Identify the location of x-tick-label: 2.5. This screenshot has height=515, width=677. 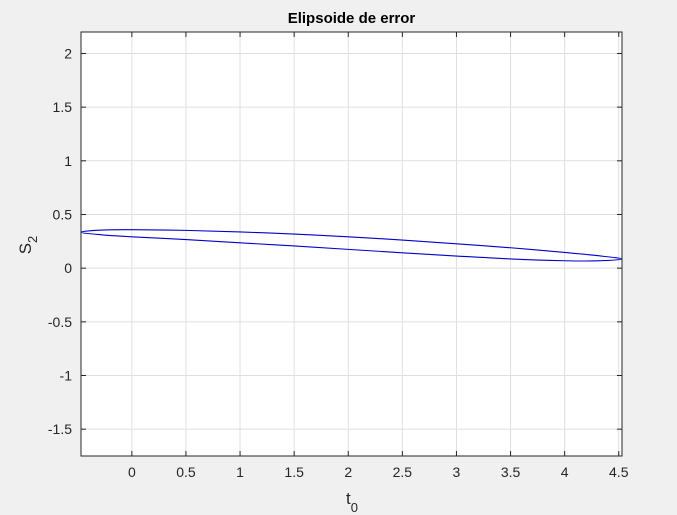
(403, 472).